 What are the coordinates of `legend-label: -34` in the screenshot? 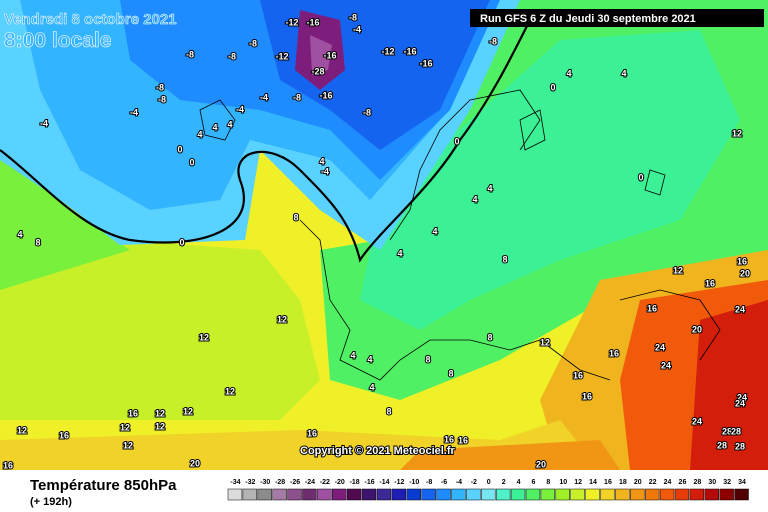 It's located at (235, 482).